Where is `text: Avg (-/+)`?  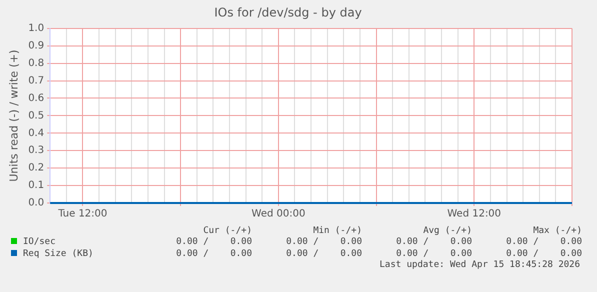 text: Avg (-/+) is located at coordinates (447, 231).